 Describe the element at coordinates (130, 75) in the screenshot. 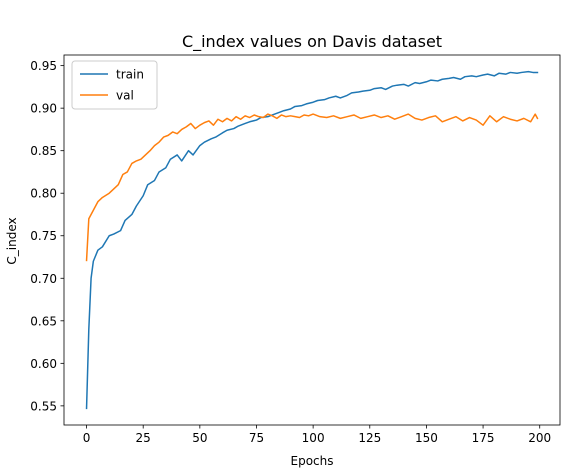

I see `legend-label-train: train` at that location.